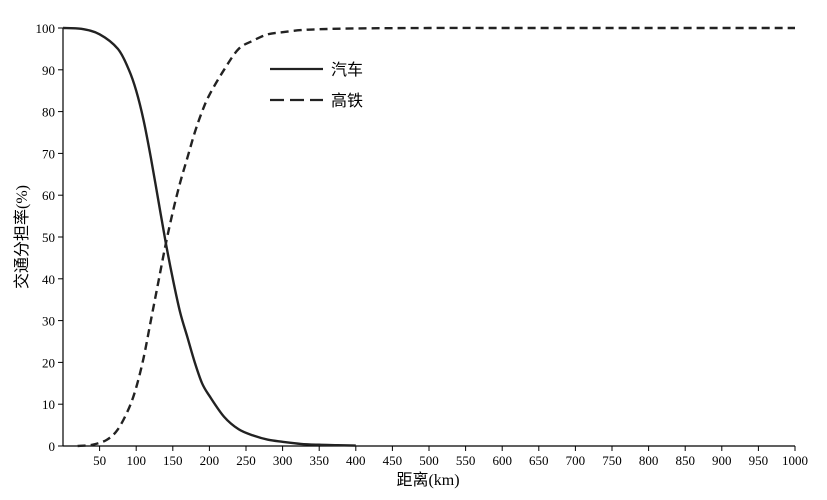  Describe the element at coordinates (429, 460) in the screenshot. I see `x-tick-label: 500` at that location.